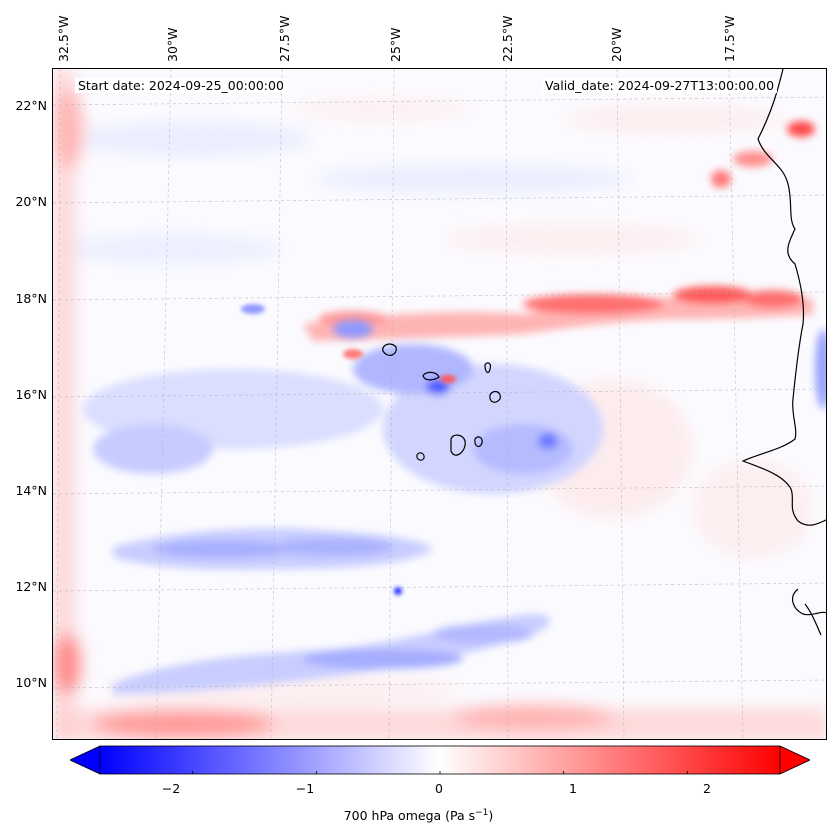 The image size is (837, 839). Describe the element at coordinates (31, 201) in the screenshot. I see `lat-label-20n: 20°N` at that location.